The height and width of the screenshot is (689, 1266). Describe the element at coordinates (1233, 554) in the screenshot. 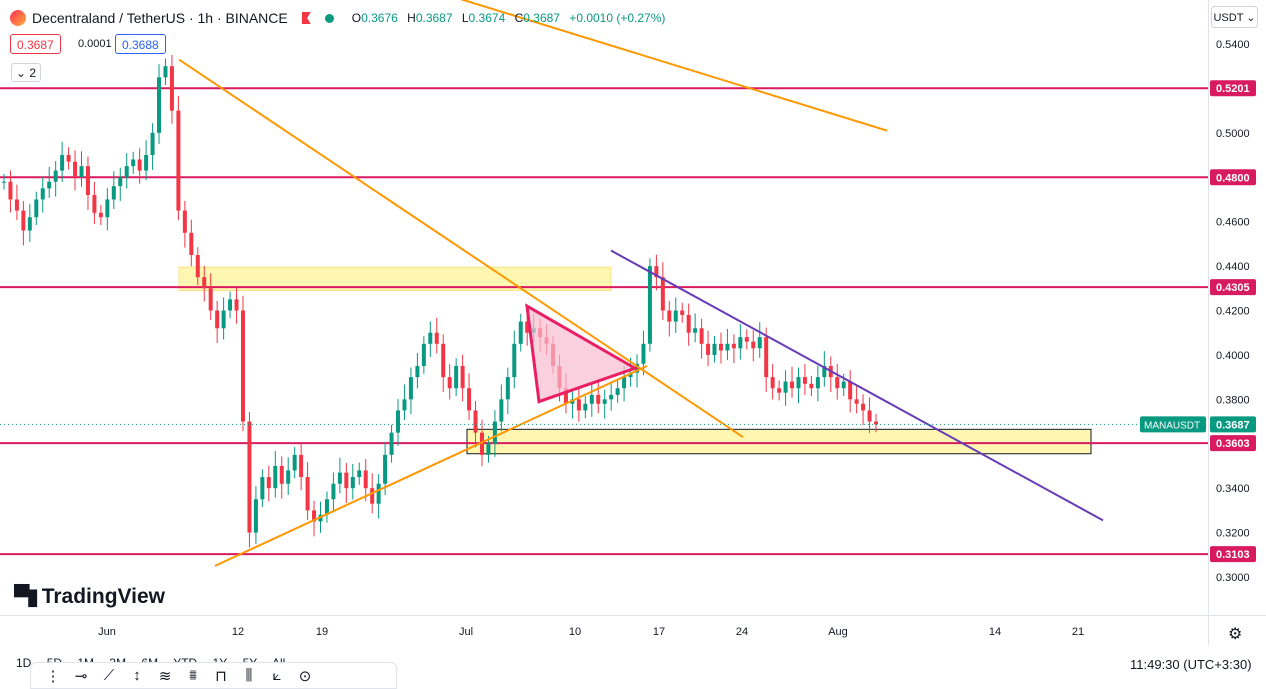

I see `price-level-label-bg` at that location.